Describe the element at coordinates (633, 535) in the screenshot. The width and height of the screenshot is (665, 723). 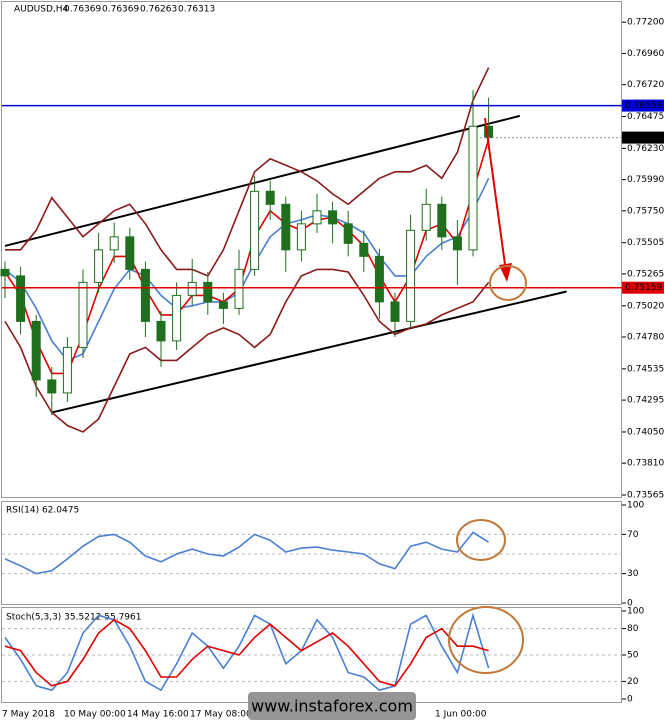
I see `y-tick-label: 70` at that location.